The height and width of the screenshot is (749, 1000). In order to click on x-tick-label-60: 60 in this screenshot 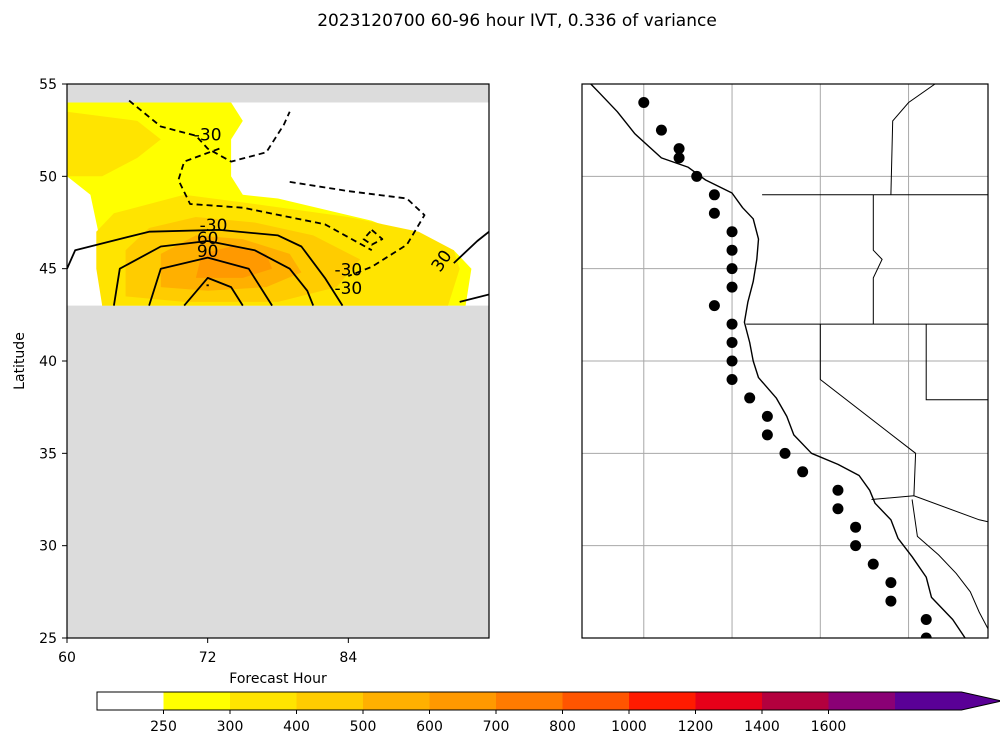, I will do `click(67, 658)`.